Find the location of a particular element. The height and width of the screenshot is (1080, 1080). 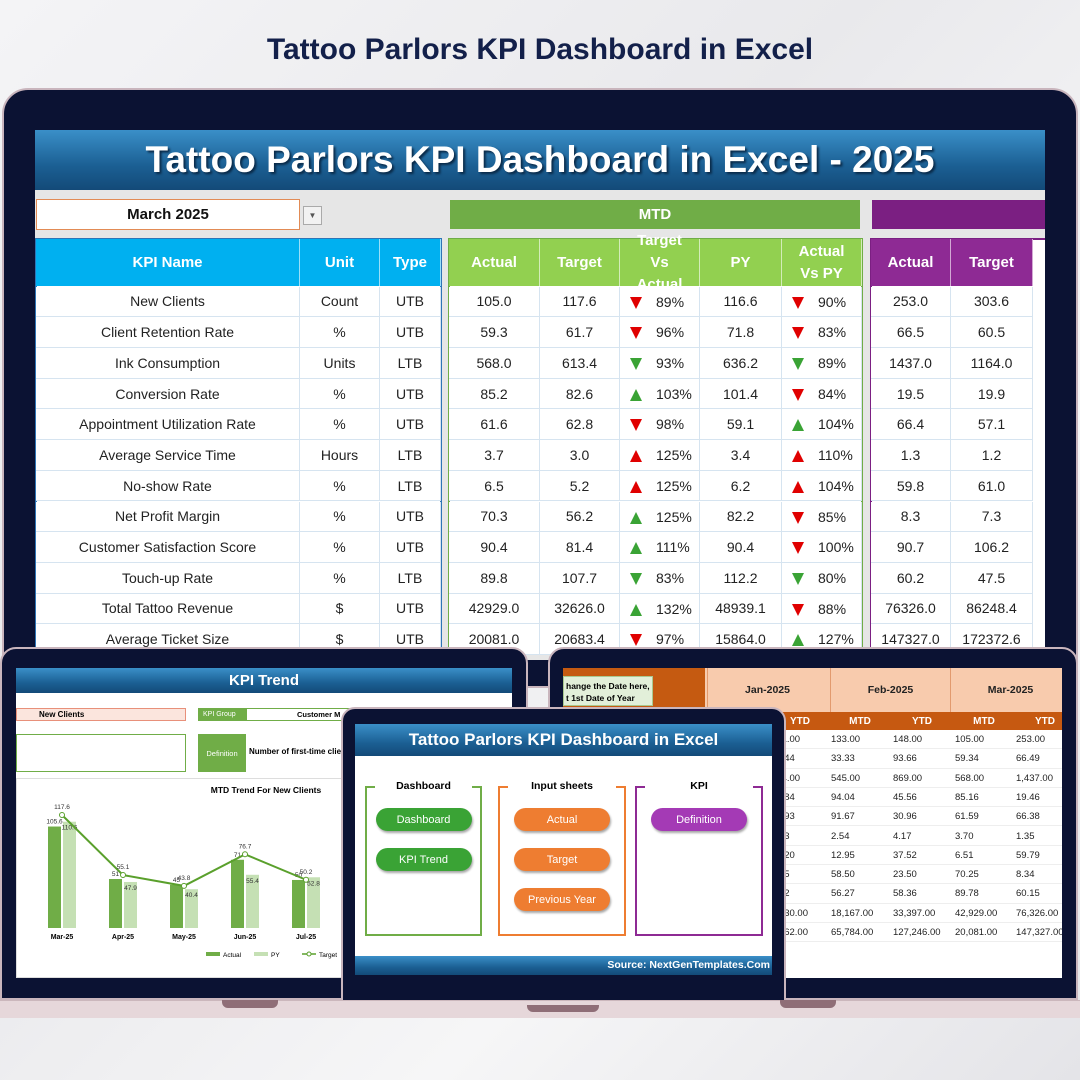

nav-banner: Tattoo Parlors KPI Dashboard in Excel is located at coordinates (563, 740).